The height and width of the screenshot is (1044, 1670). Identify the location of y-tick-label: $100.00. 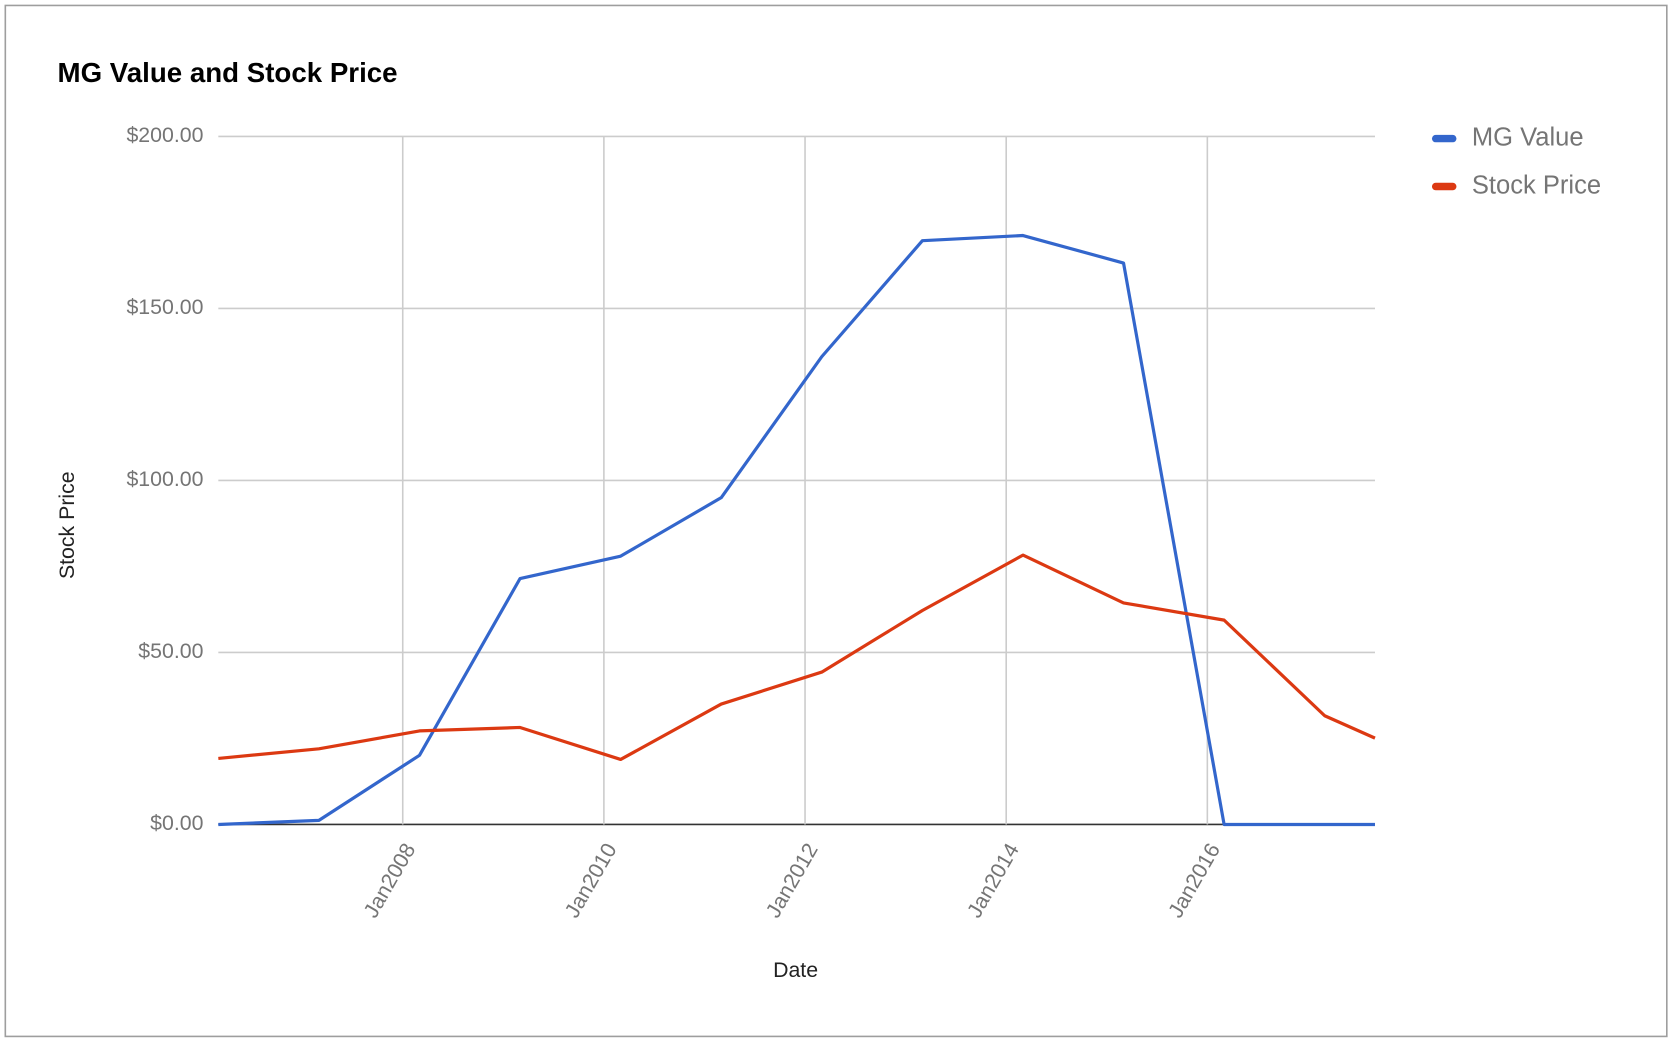
(164, 479).